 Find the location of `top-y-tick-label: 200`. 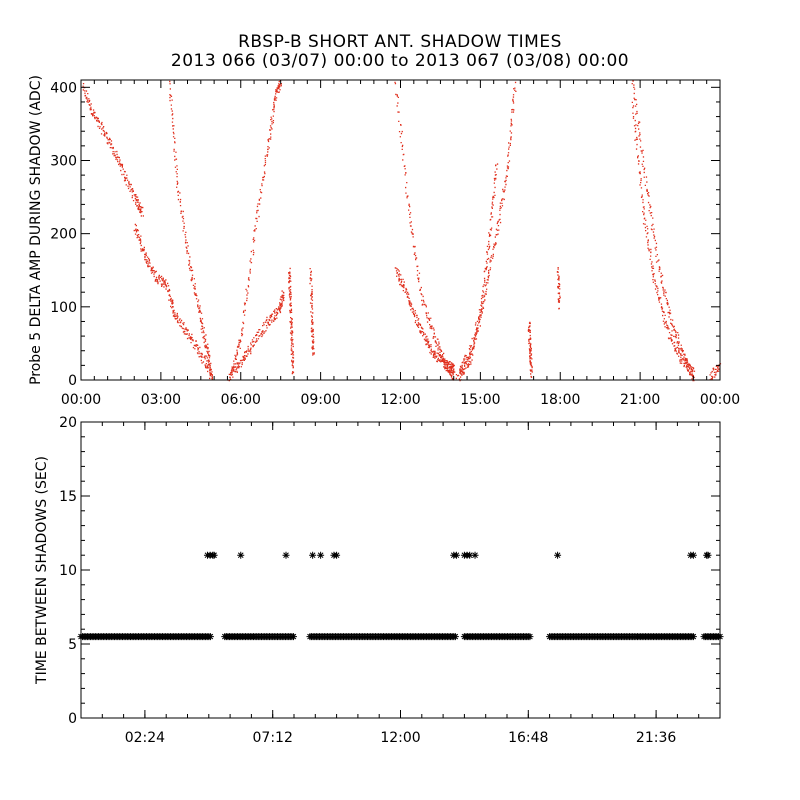

top-y-tick-label: 200 is located at coordinates (63, 235).